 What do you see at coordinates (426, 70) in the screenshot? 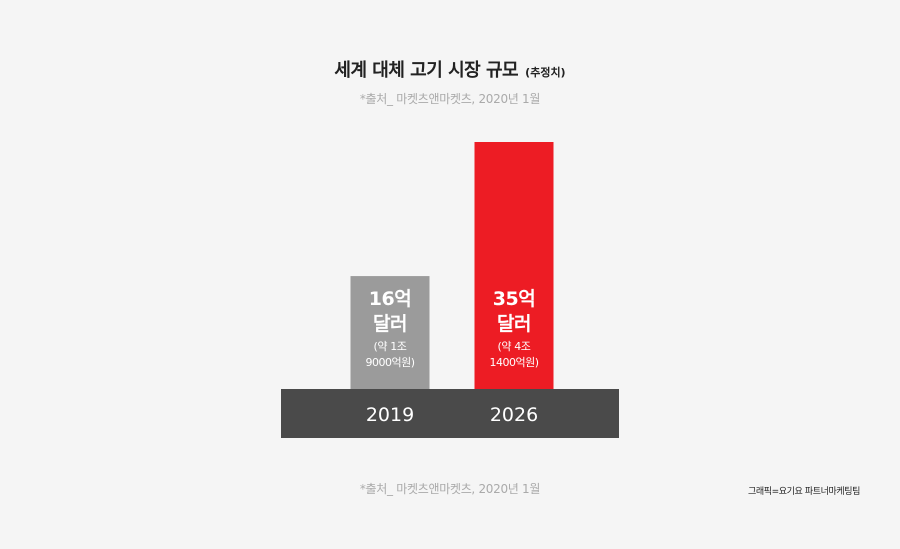
I see `title-text: 세계 대체 고기 시장 규모` at bounding box center [426, 70].